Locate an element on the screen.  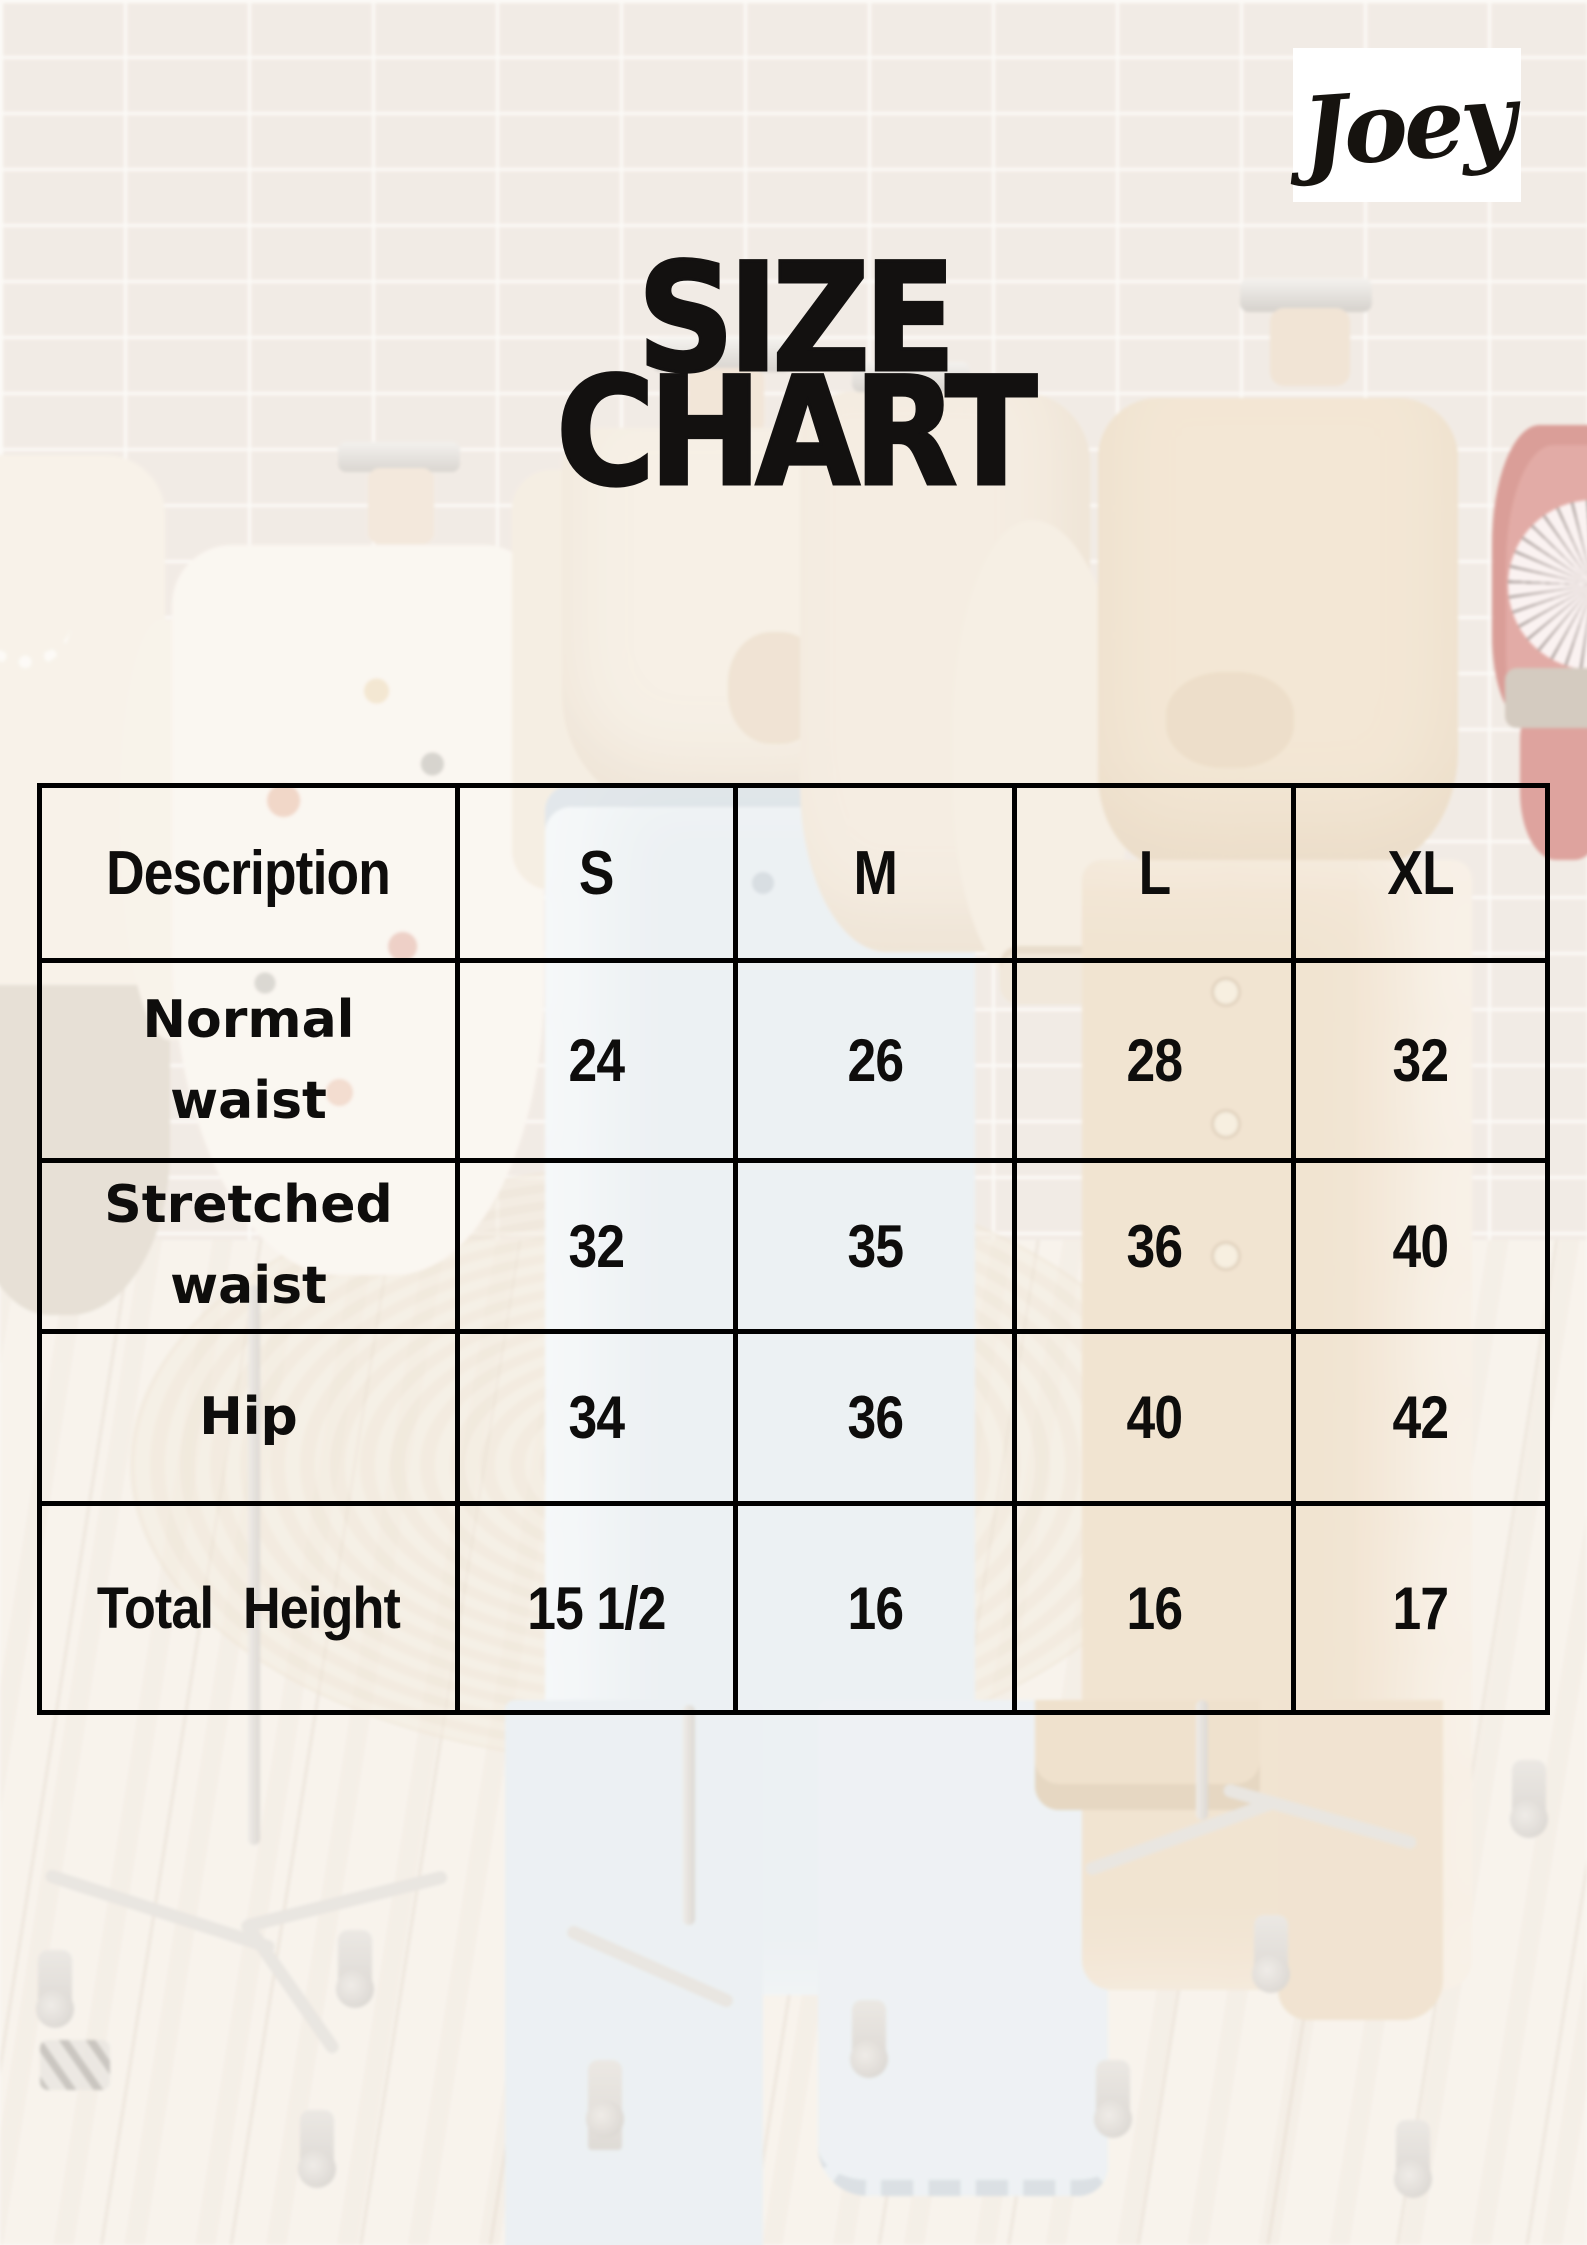
column-header-m: M is located at coordinates (875, 873).